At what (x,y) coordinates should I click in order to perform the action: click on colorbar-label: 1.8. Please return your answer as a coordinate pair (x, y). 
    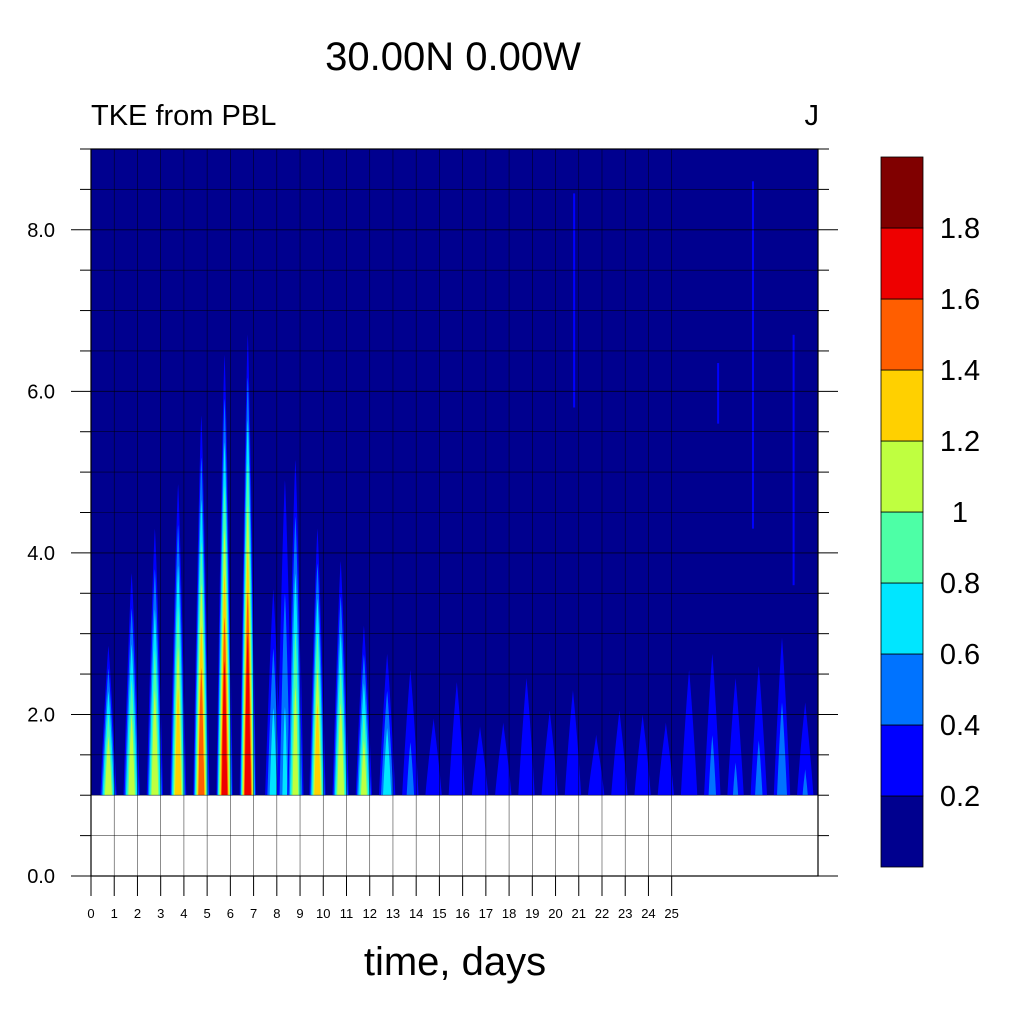
    Looking at the image, I should click on (960, 229).